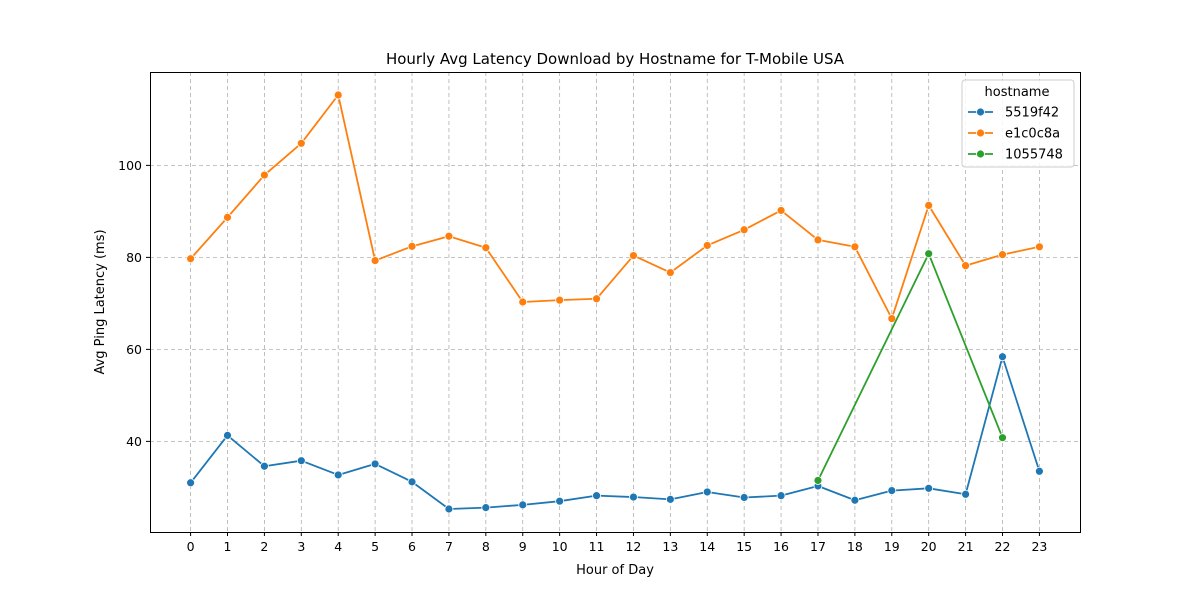 This screenshot has height=600, width=1200. I want to click on x-tick-label: 5, so click(375, 546).